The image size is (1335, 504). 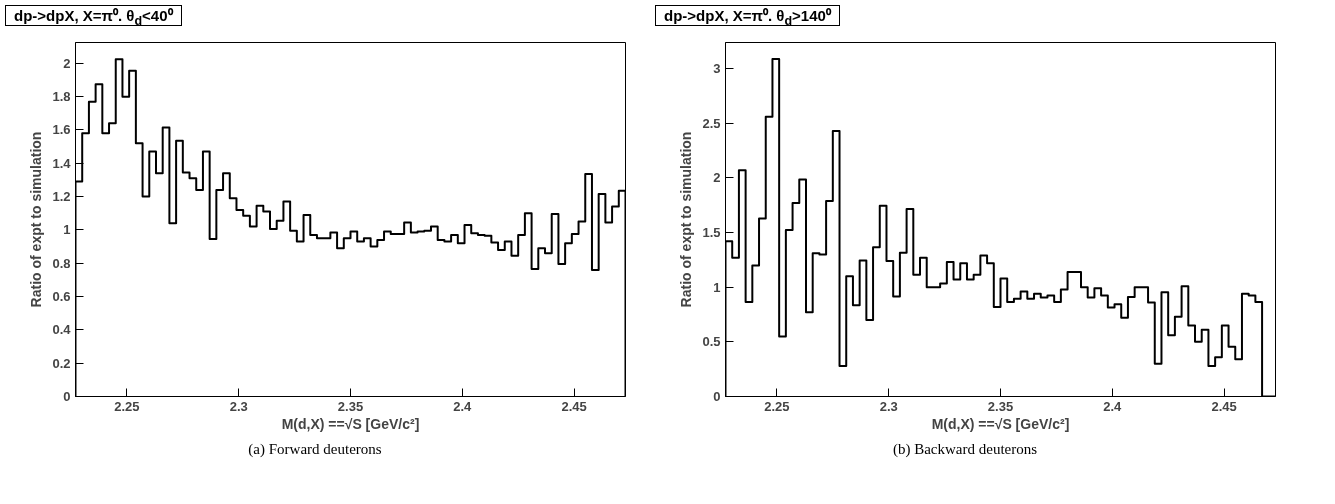 What do you see at coordinates (93, 16) in the screenshot?
I see `chart-title: dp->dpX, X=π⁰. θ$_{d}$<40⁰` at bounding box center [93, 16].